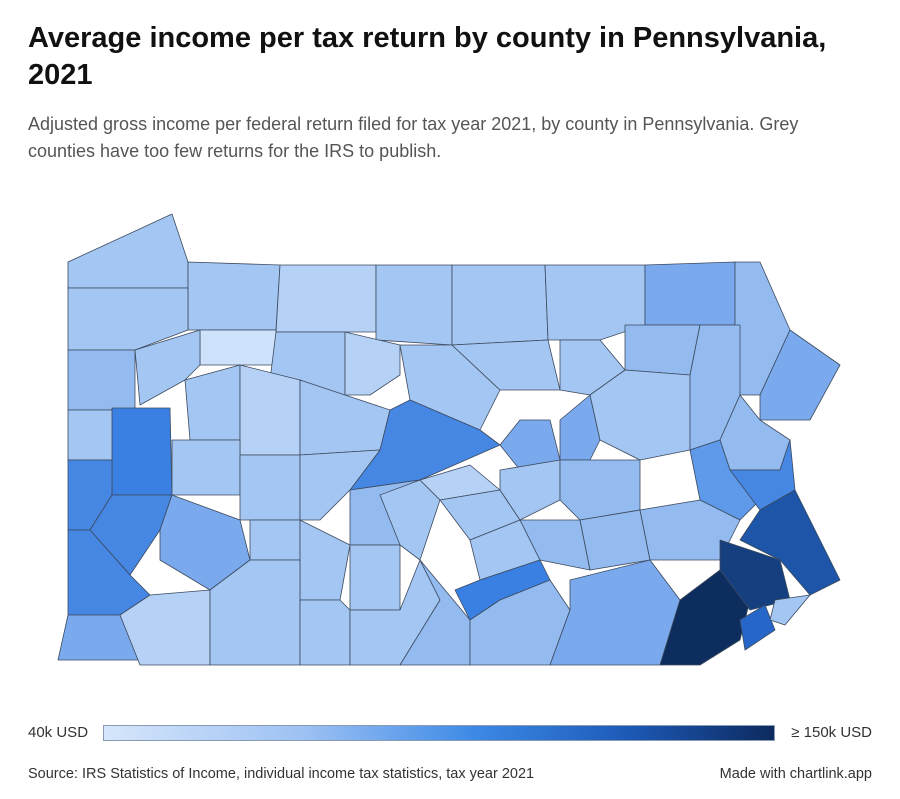 This screenshot has width=900, height=799. What do you see at coordinates (58, 732) in the screenshot?
I see `legend-min-label: 40k USD` at bounding box center [58, 732].